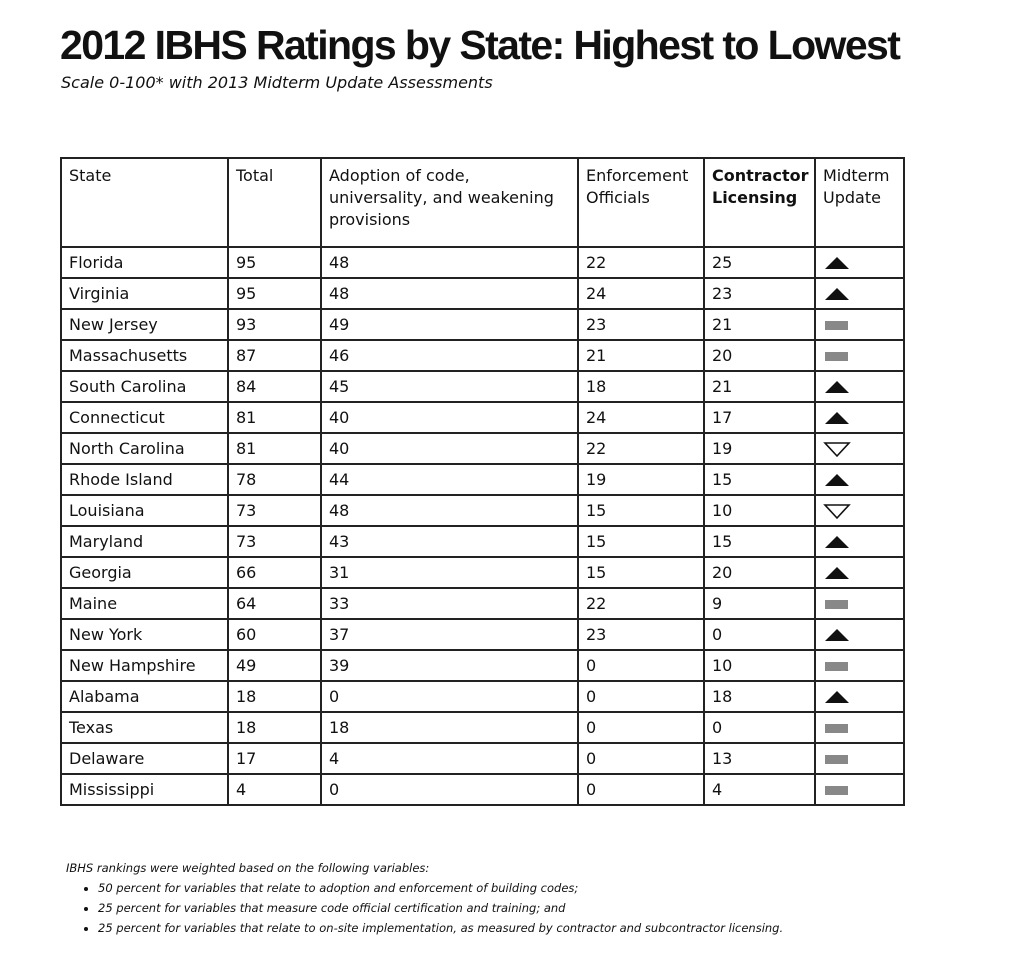 This screenshot has height=959, width=1024. I want to click on value-cell: 17, so click(759, 417).